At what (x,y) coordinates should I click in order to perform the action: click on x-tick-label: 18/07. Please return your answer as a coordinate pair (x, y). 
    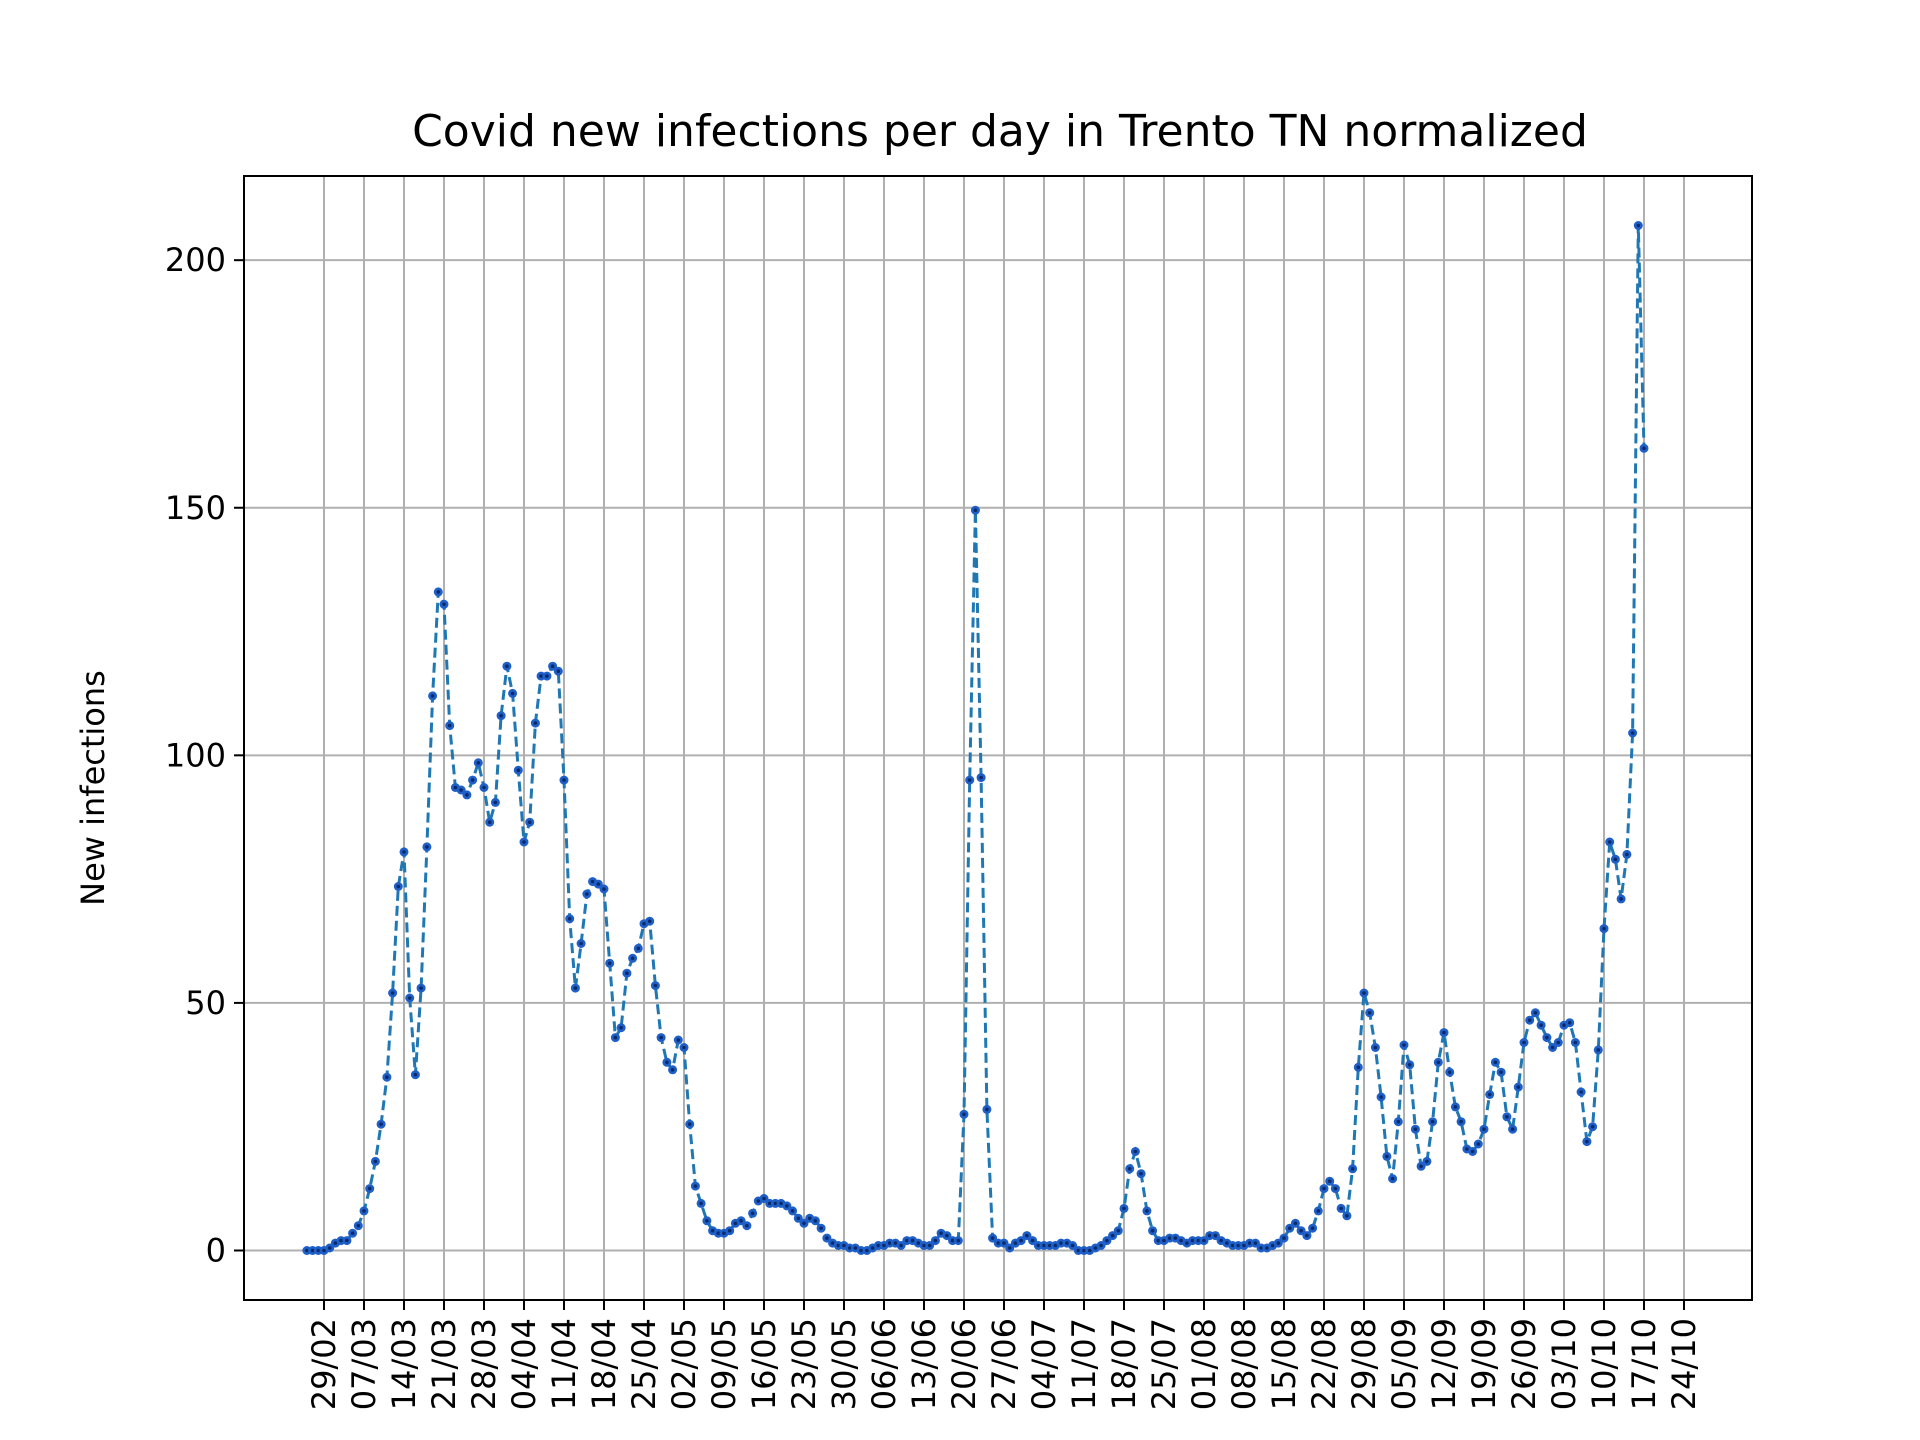
    Looking at the image, I should click on (1124, 1364).